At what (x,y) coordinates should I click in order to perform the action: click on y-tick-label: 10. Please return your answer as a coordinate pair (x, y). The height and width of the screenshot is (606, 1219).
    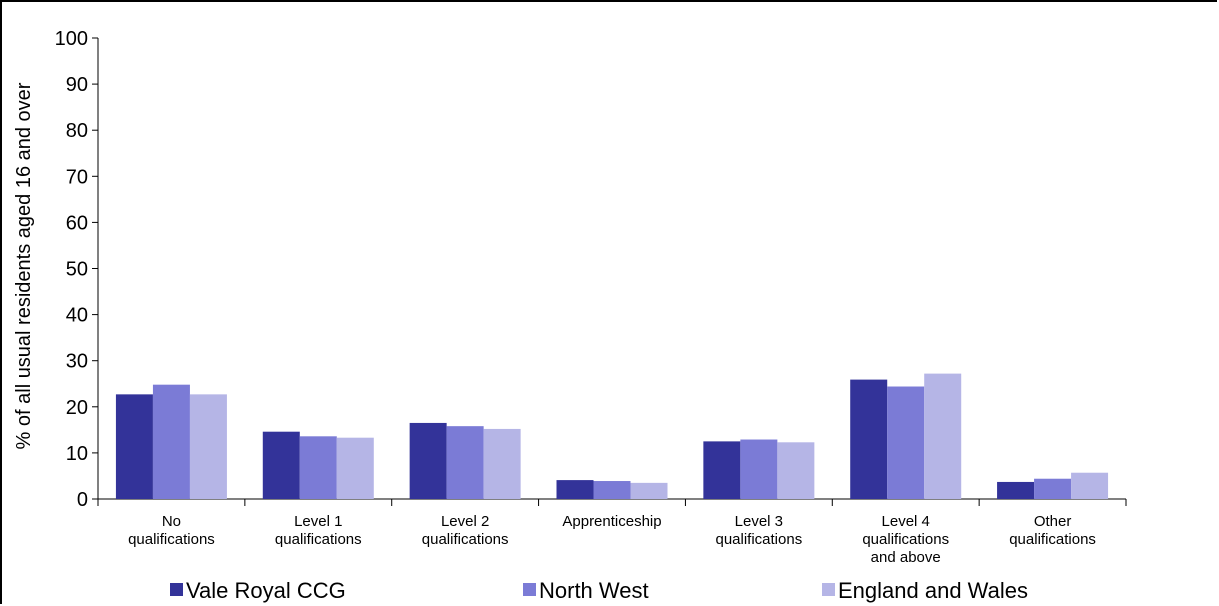
    Looking at the image, I should click on (77, 454).